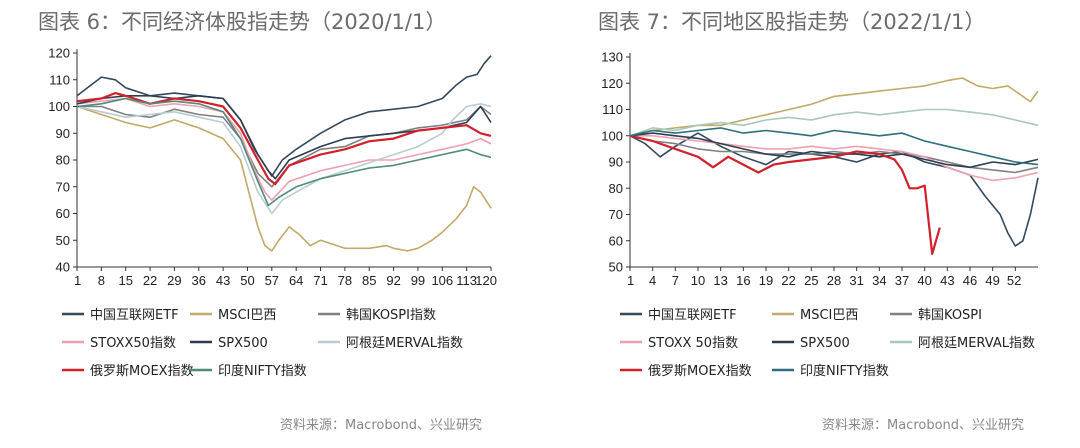 This screenshot has height=448, width=1080. Describe the element at coordinates (766, 280) in the screenshot. I see `x-tick-label: 19` at that location.